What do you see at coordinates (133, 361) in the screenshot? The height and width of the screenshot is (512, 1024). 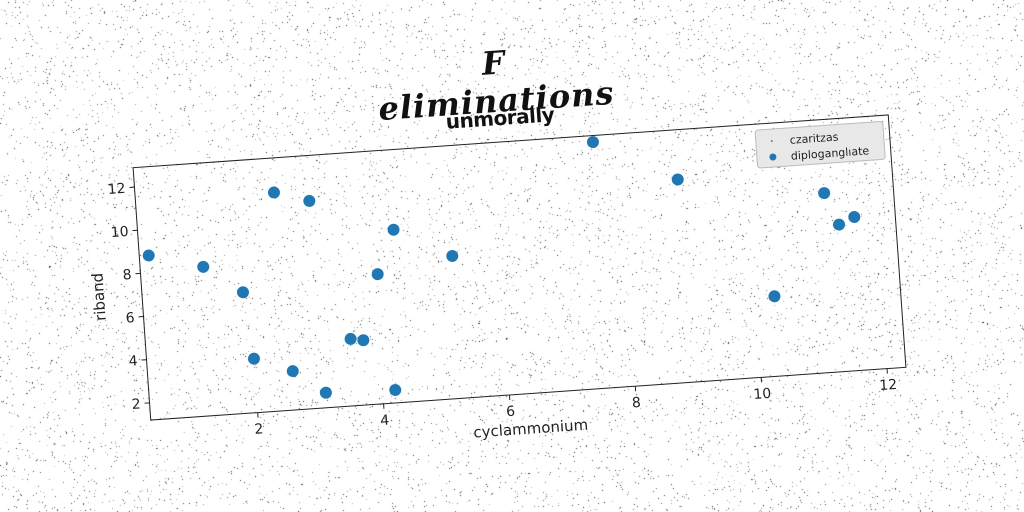 I see `y-tick-label: 4` at bounding box center [133, 361].